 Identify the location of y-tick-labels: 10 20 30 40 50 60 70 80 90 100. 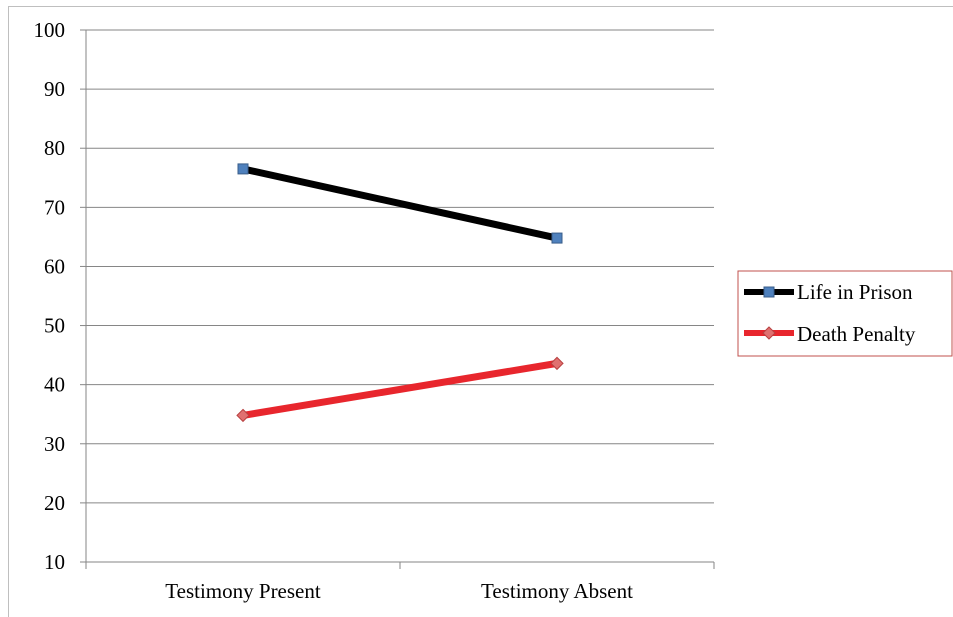
(50, 296).